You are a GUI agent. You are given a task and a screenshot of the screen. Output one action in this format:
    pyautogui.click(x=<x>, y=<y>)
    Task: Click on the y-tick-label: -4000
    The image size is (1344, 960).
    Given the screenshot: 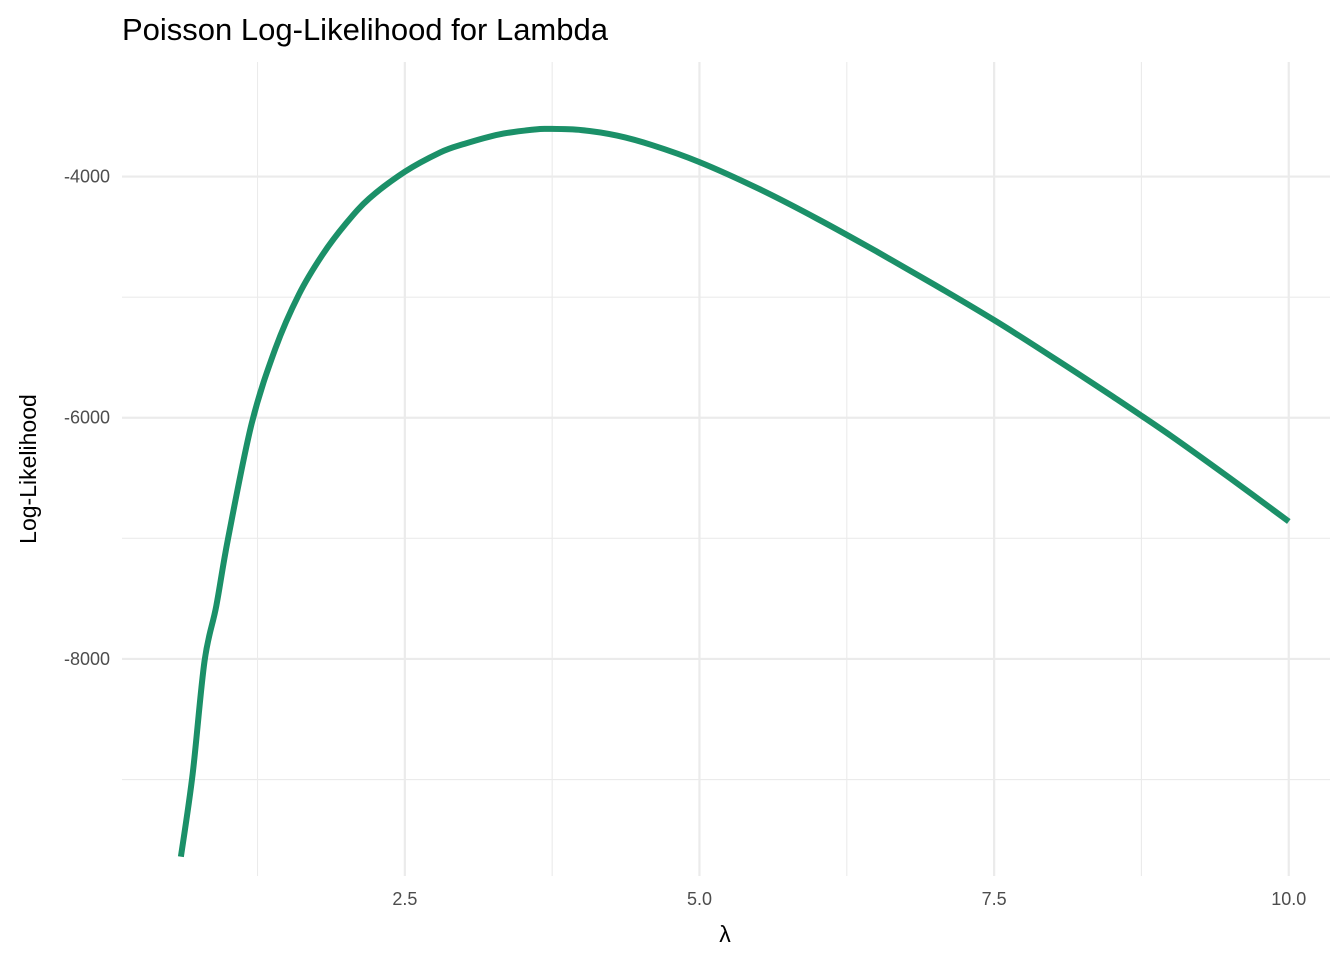 What is the action you would take?
    pyautogui.click(x=87, y=177)
    